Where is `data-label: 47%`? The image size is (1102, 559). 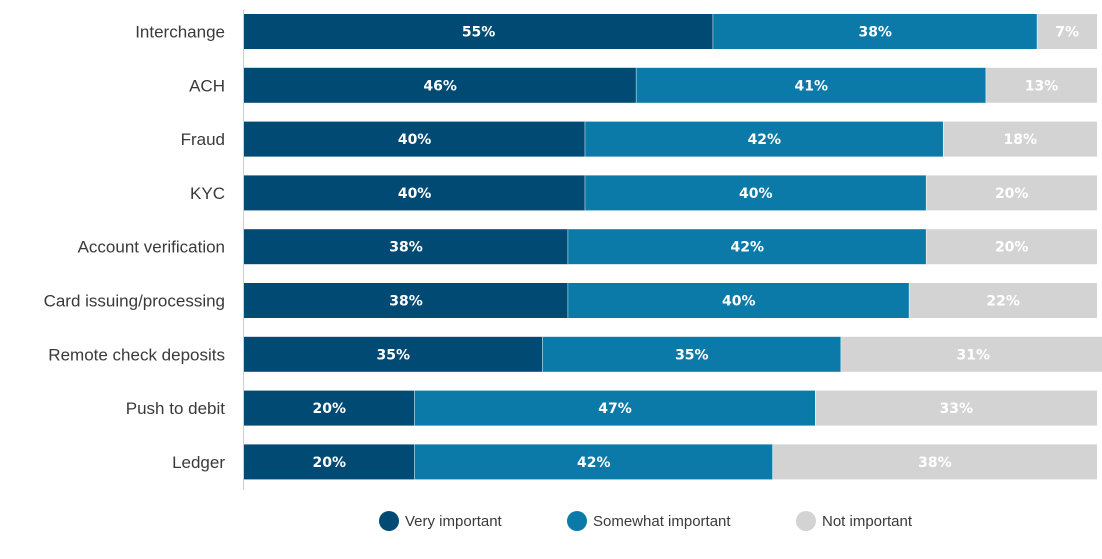 data-label: 47% is located at coordinates (615, 409).